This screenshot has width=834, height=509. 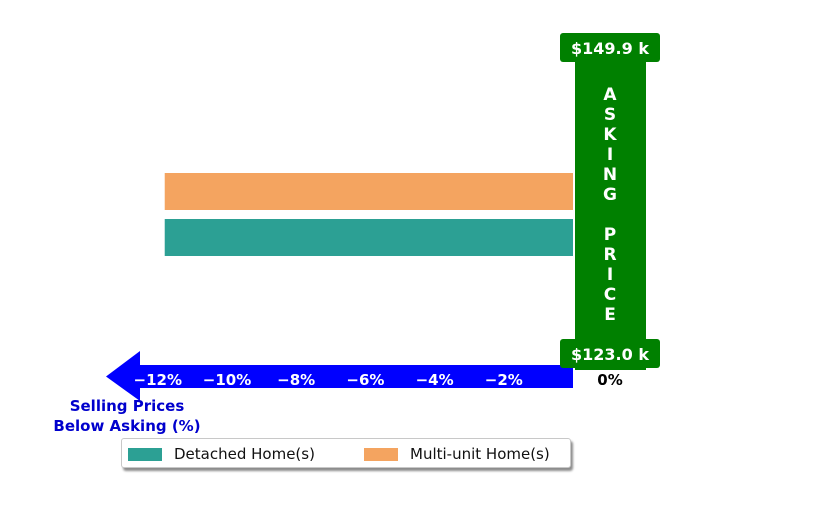 What do you see at coordinates (480, 454) in the screenshot?
I see `legend-label-multi-unit: Multi-unit Home(s)` at bounding box center [480, 454].